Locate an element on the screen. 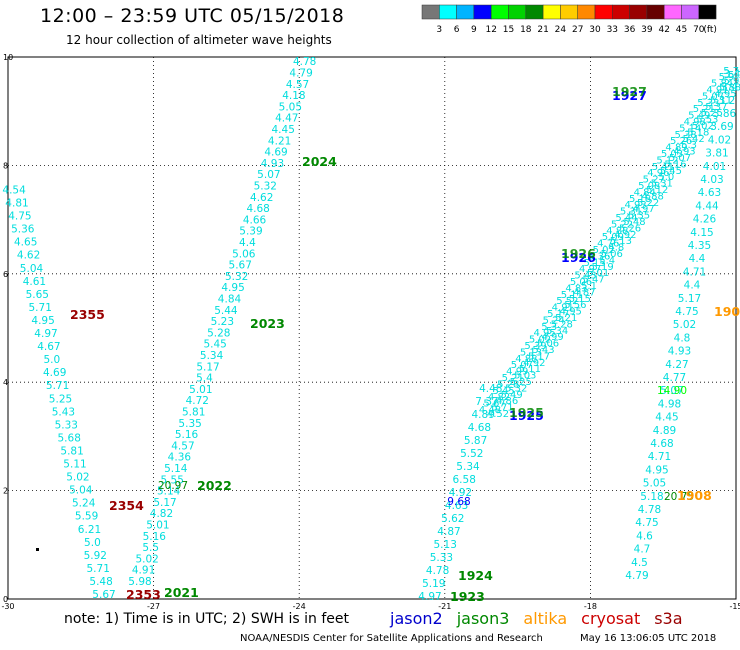  colorbar-label: 3 is located at coordinates (439, 30).